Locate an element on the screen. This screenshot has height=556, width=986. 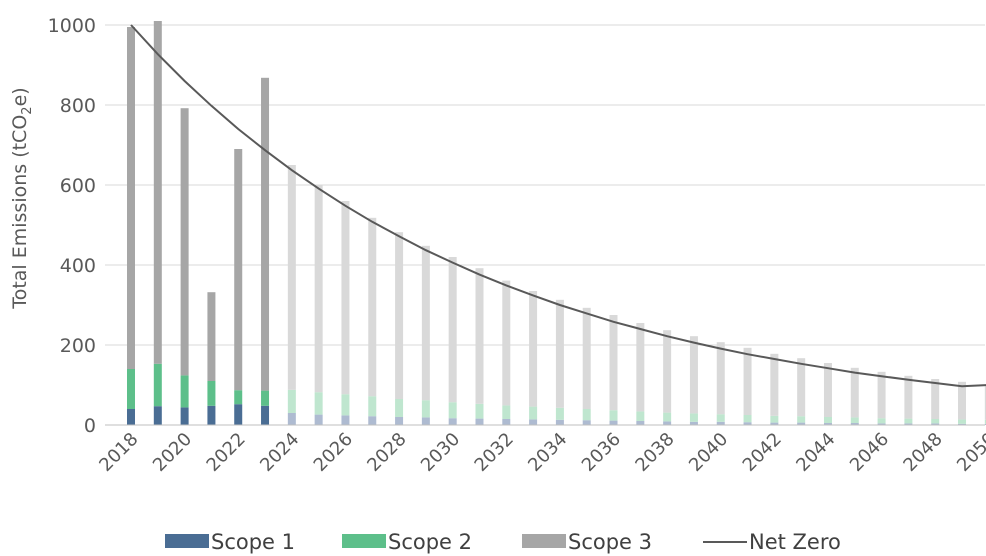
legend-item-scope-3: Scope 3 is located at coordinates (587, 542).